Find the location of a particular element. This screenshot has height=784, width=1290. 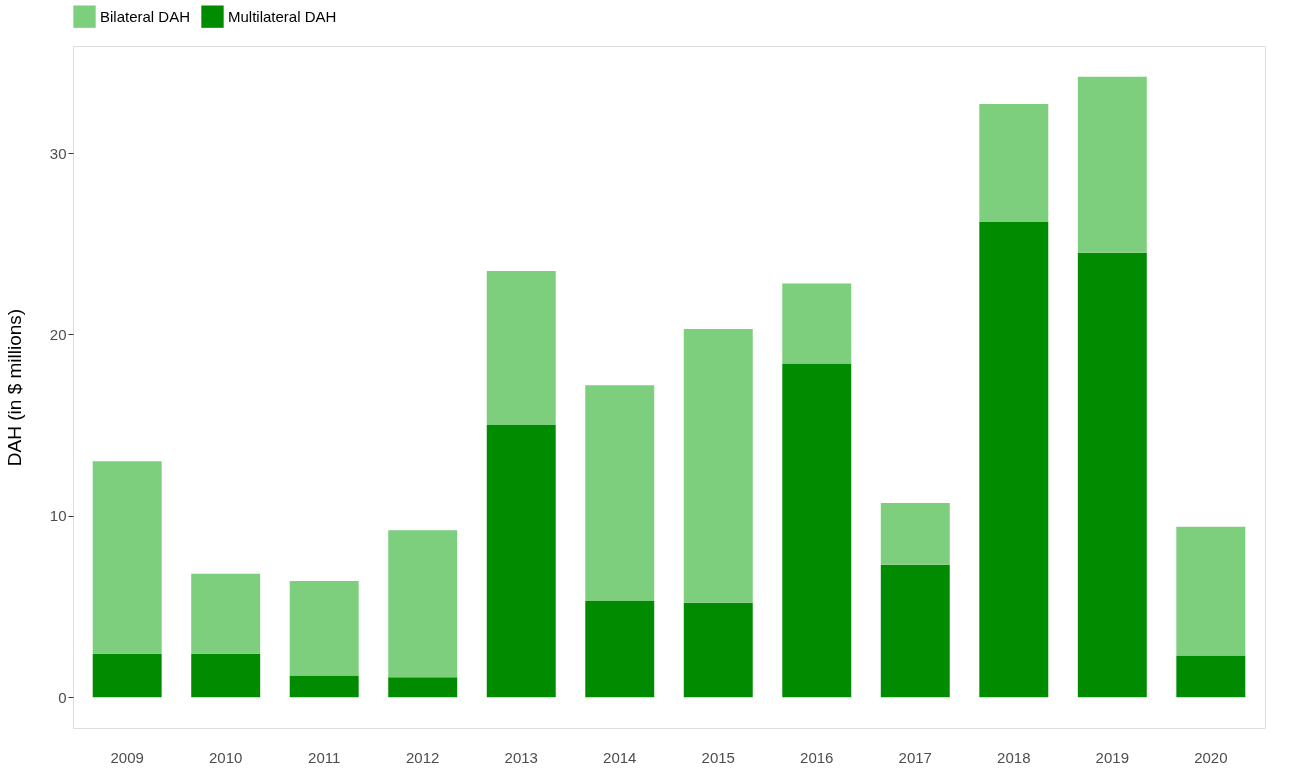

x-tick-label: 2010 is located at coordinates (226, 757).